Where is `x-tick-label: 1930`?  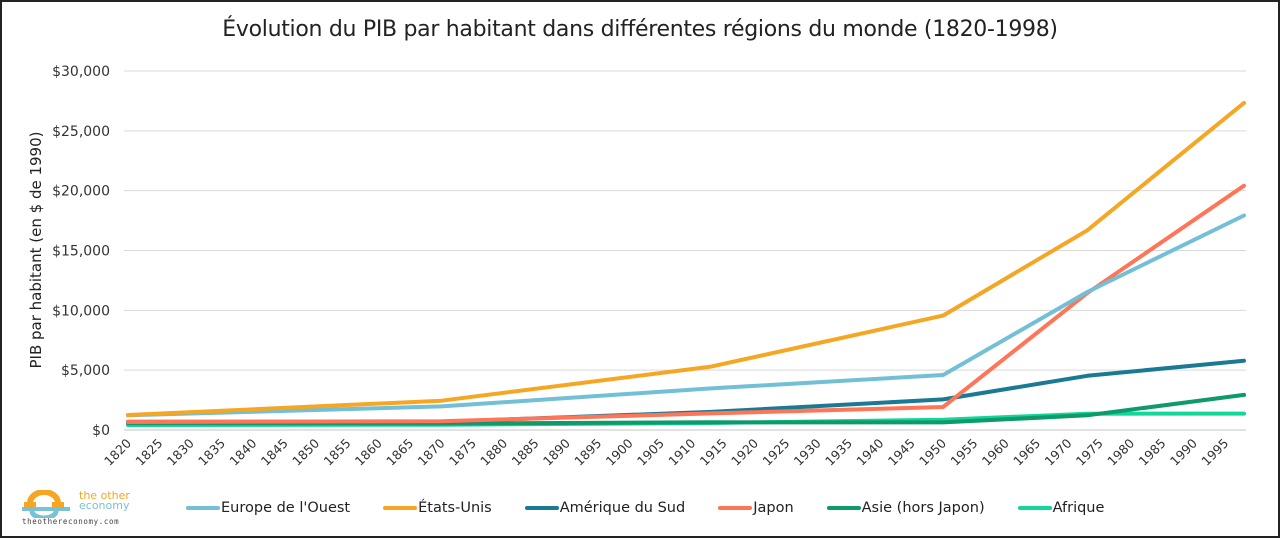
x-tick-label: 1930 is located at coordinates (807, 451).